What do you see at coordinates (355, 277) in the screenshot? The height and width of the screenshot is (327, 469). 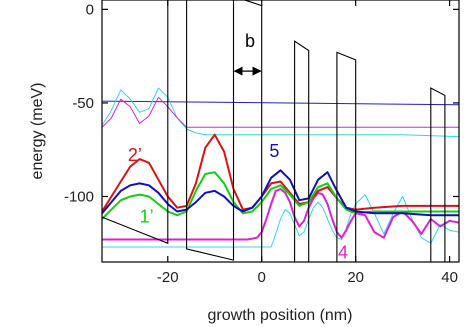 I see `x-tick-label: 20` at bounding box center [355, 277].